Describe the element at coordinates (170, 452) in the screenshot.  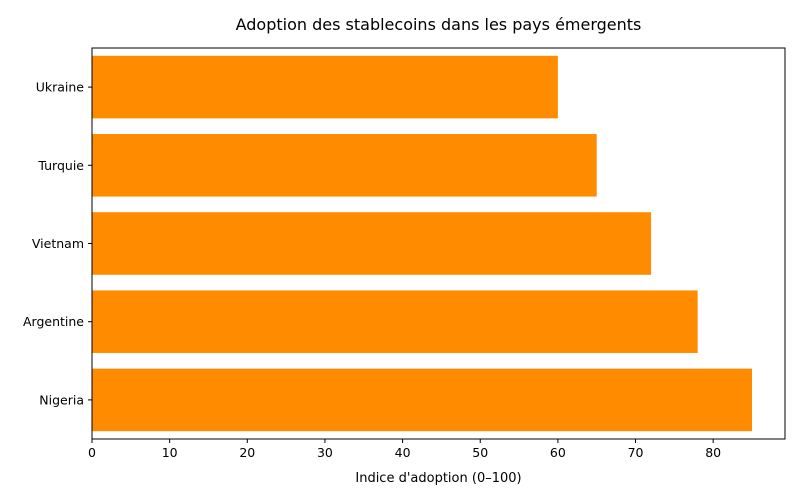
I see `x-tick-label: 10` at that location.